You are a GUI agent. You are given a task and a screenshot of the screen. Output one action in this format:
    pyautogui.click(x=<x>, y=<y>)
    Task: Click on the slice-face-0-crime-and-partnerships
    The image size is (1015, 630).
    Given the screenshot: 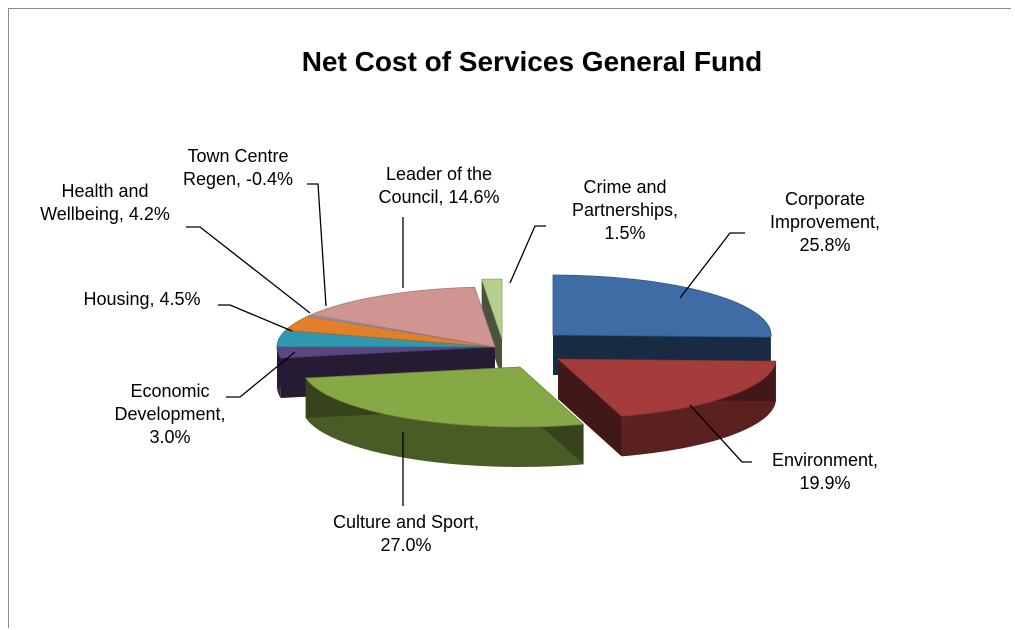 What is the action you would take?
    pyautogui.click(x=491, y=329)
    